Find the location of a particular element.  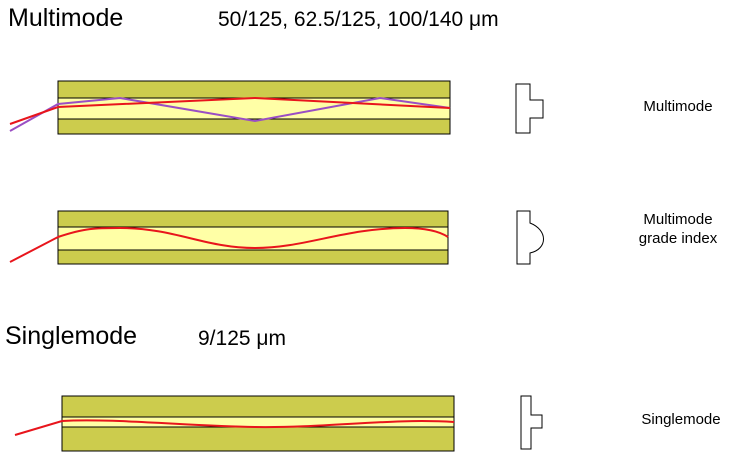

multimode-graded-fiber is located at coordinates (229, 237).